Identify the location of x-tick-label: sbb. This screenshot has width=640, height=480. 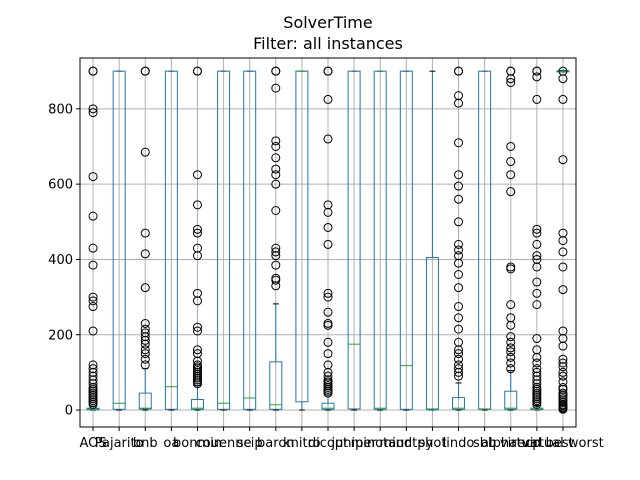
(484, 443).